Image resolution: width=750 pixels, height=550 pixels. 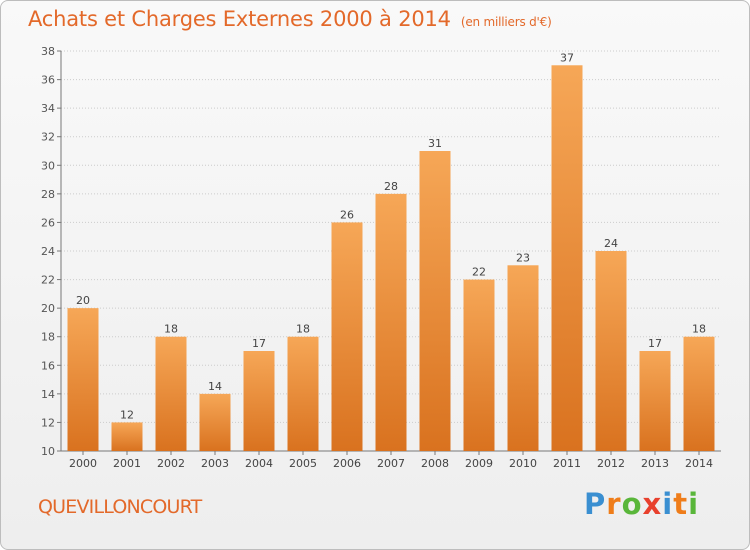 What do you see at coordinates (347, 336) in the screenshot?
I see `bar-2006` at bounding box center [347, 336].